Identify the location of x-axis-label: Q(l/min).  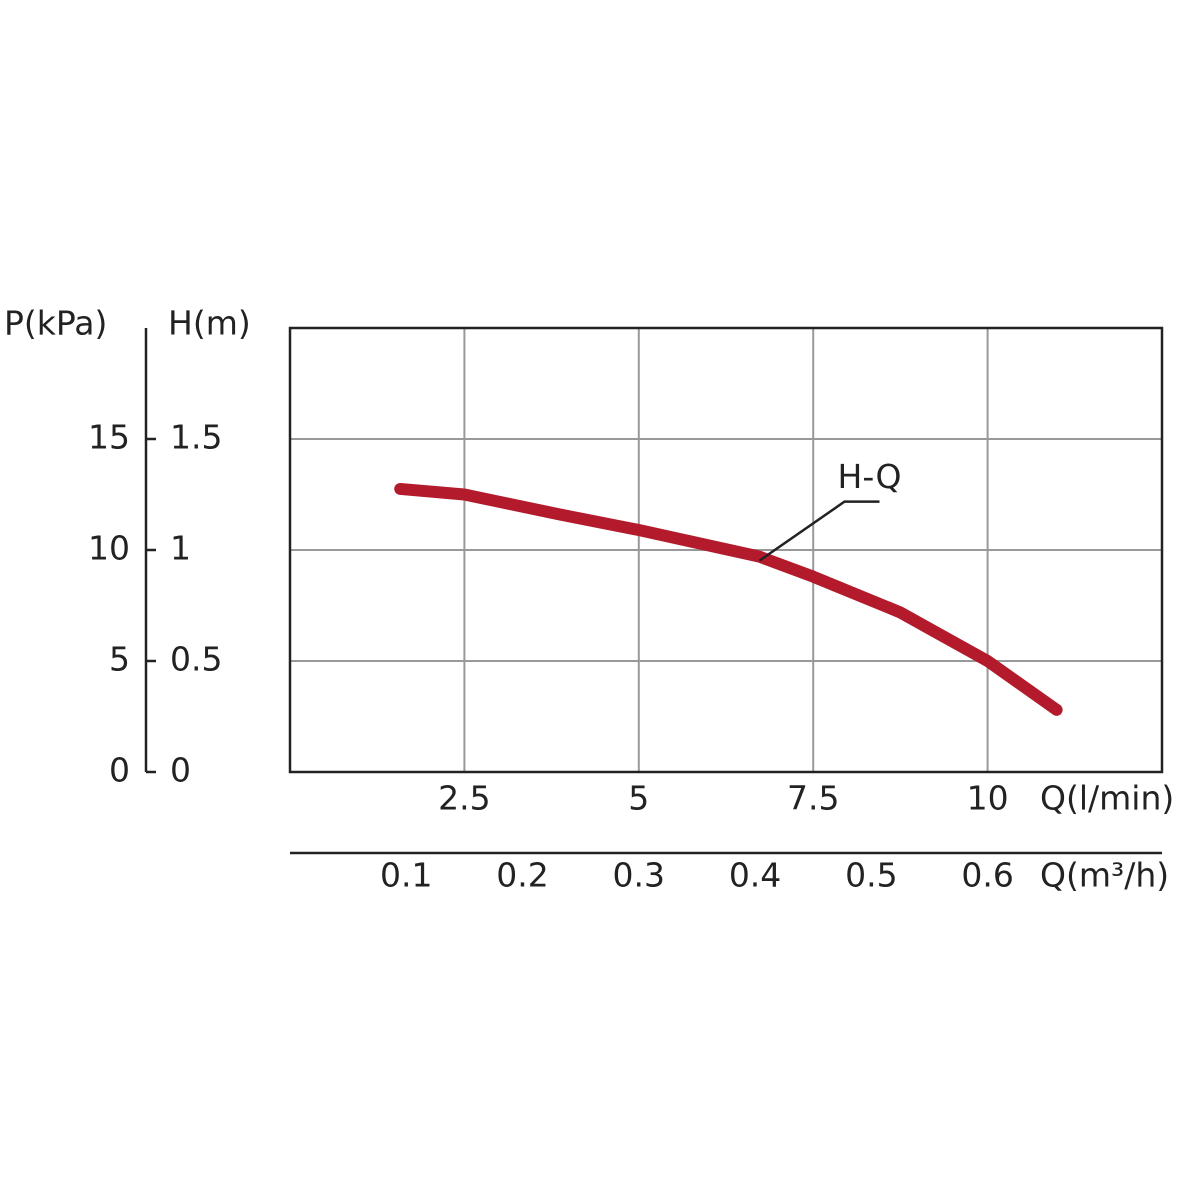
(1107, 798).